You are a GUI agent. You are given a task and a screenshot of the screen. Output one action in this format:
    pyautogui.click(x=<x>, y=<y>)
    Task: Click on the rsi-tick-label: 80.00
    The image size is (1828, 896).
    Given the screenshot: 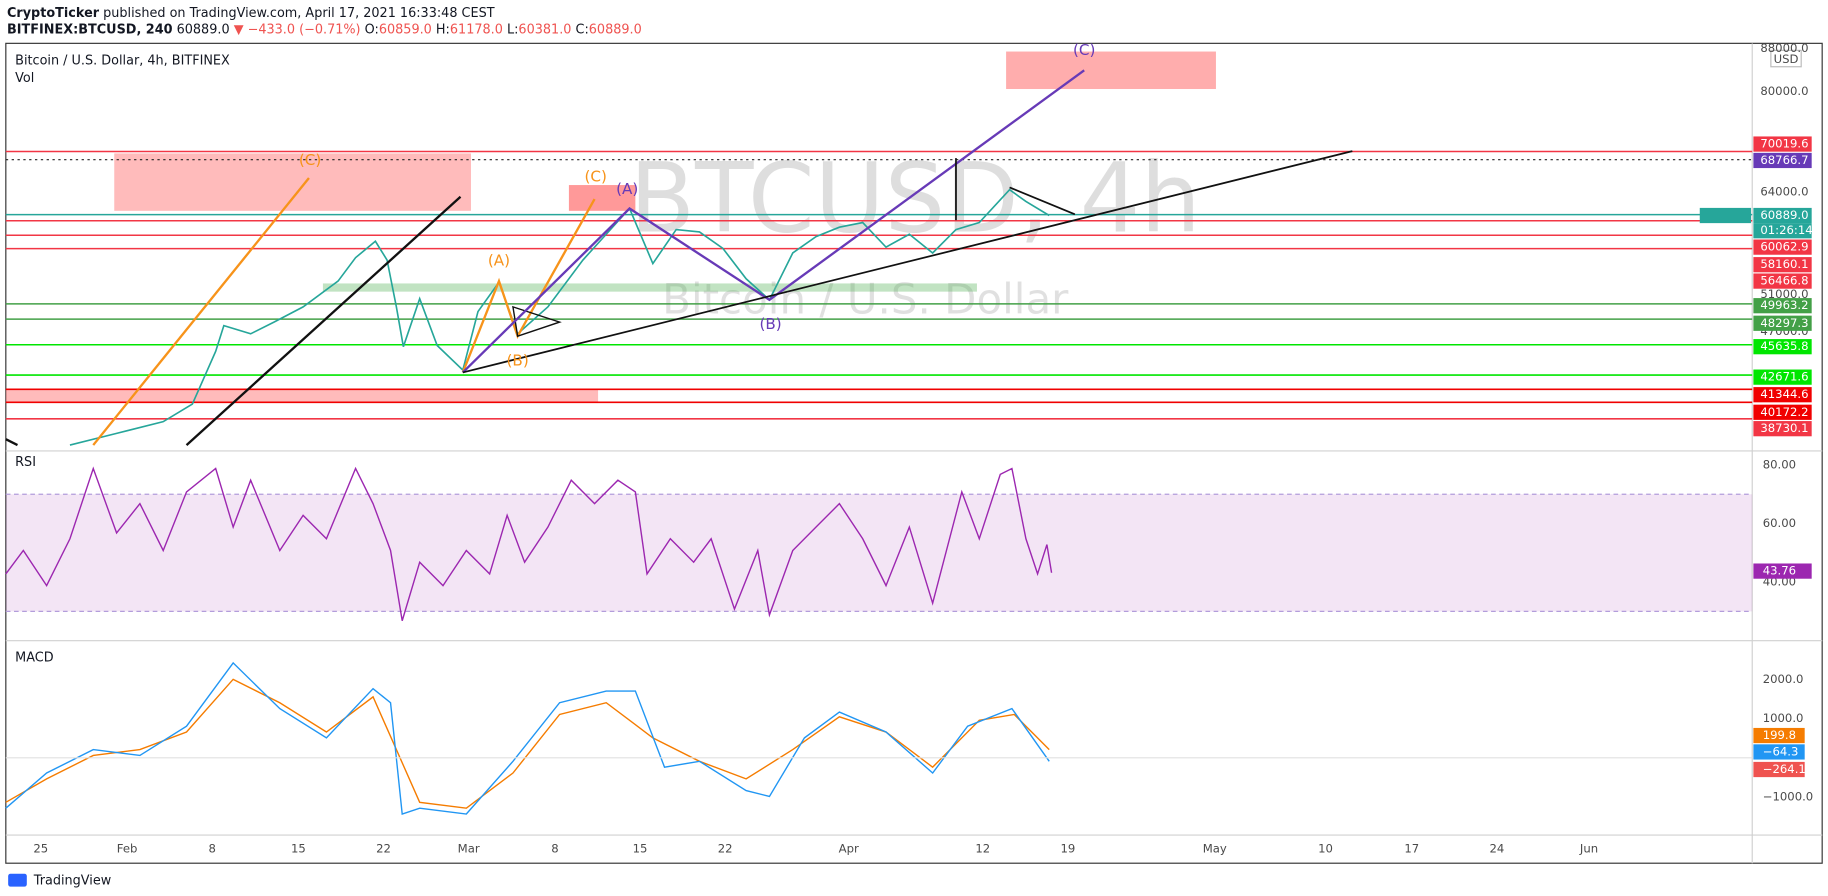 What is the action you would take?
    pyautogui.click(x=1779, y=464)
    